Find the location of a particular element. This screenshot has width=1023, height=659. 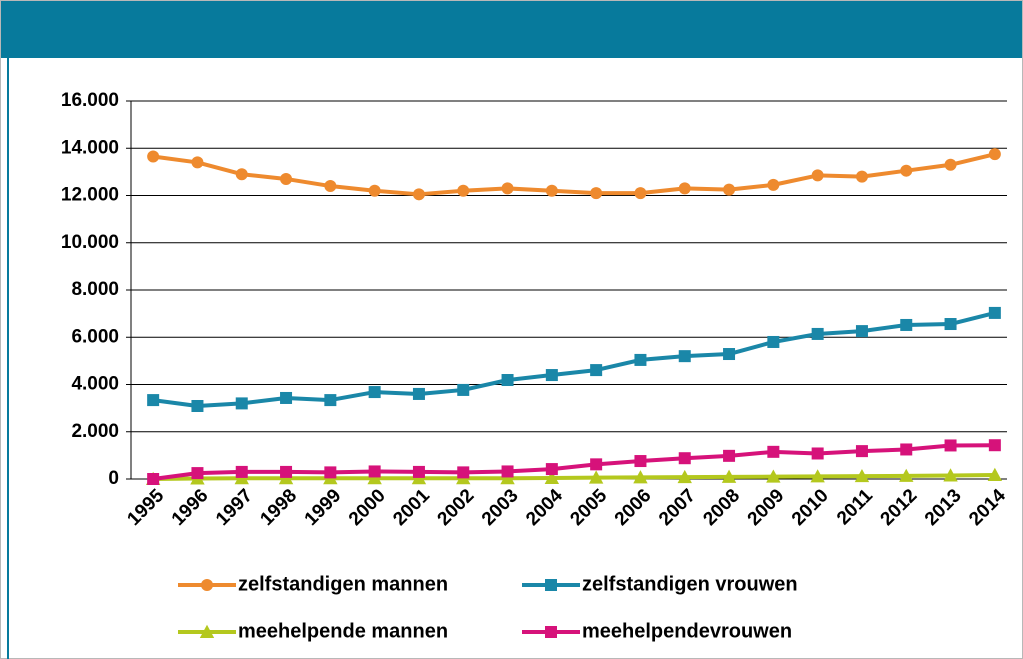

legend-label: meehelpende mannen is located at coordinates (343, 631).